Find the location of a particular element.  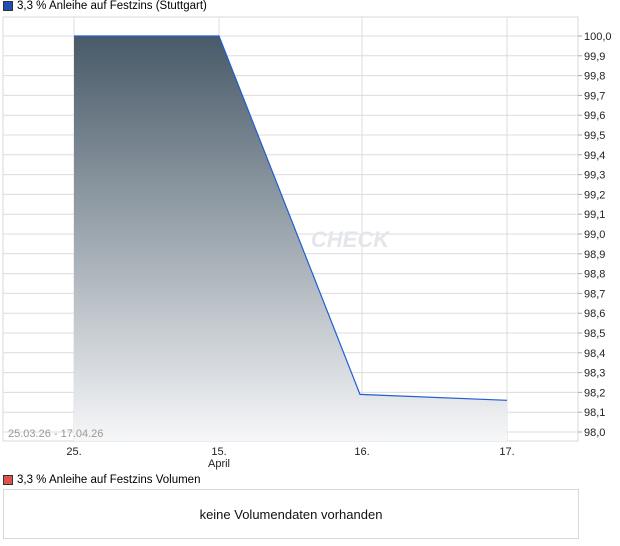

y-tick-label: 98,9 is located at coordinates (594, 255).